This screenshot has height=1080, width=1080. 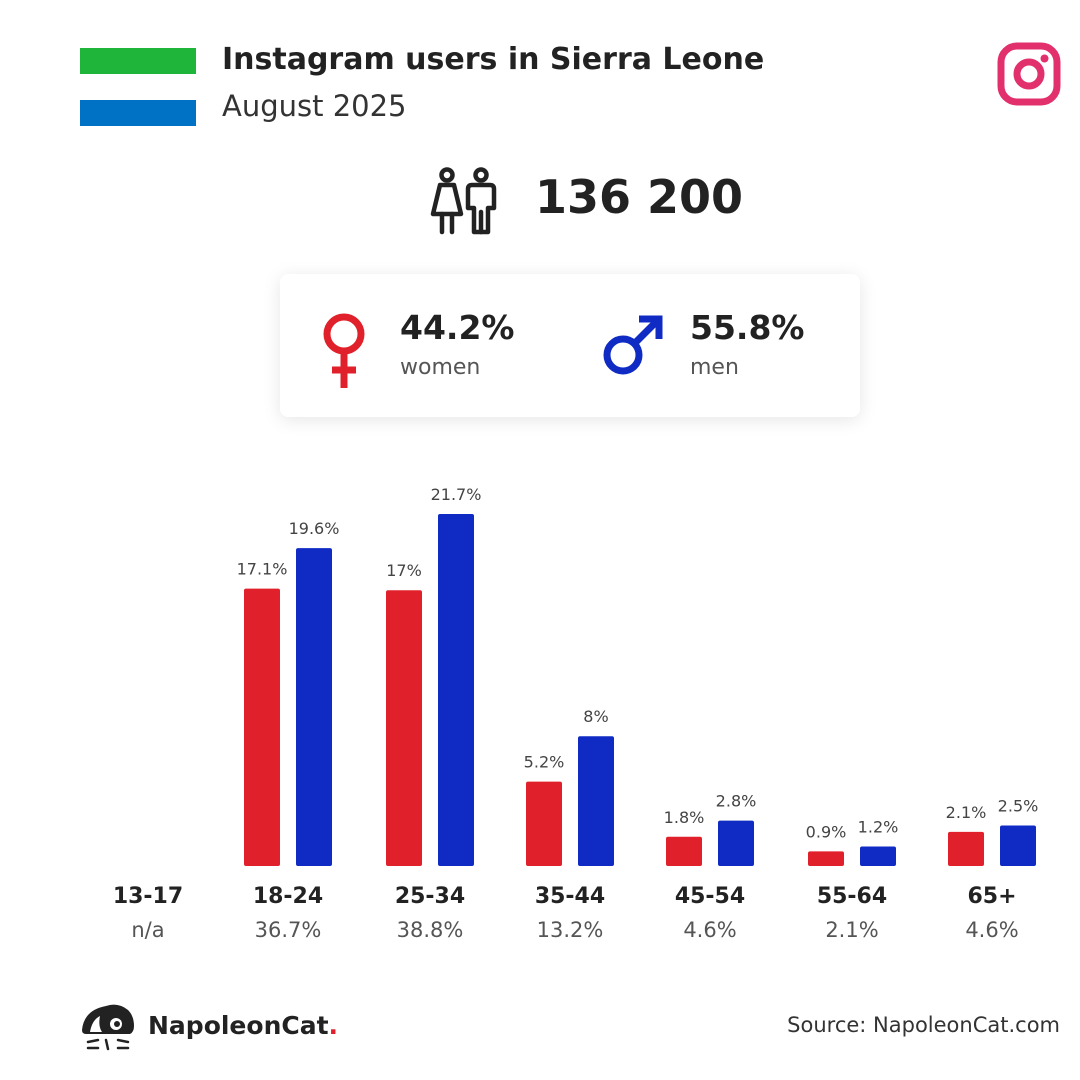 What do you see at coordinates (456, 494) in the screenshot?
I see `bar-label-men-25-34: 21.7%` at bounding box center [456, 494].